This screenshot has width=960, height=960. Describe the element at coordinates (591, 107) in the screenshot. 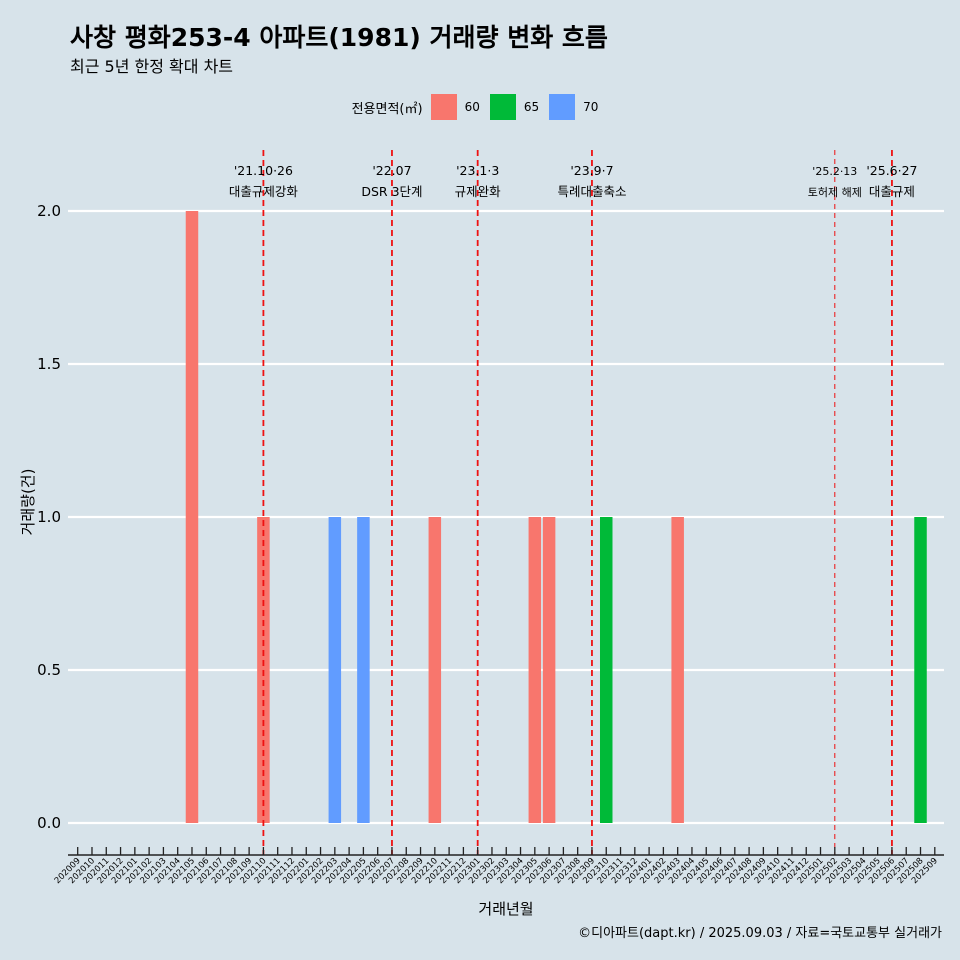

I see `legend-label-70: 70` at that location.